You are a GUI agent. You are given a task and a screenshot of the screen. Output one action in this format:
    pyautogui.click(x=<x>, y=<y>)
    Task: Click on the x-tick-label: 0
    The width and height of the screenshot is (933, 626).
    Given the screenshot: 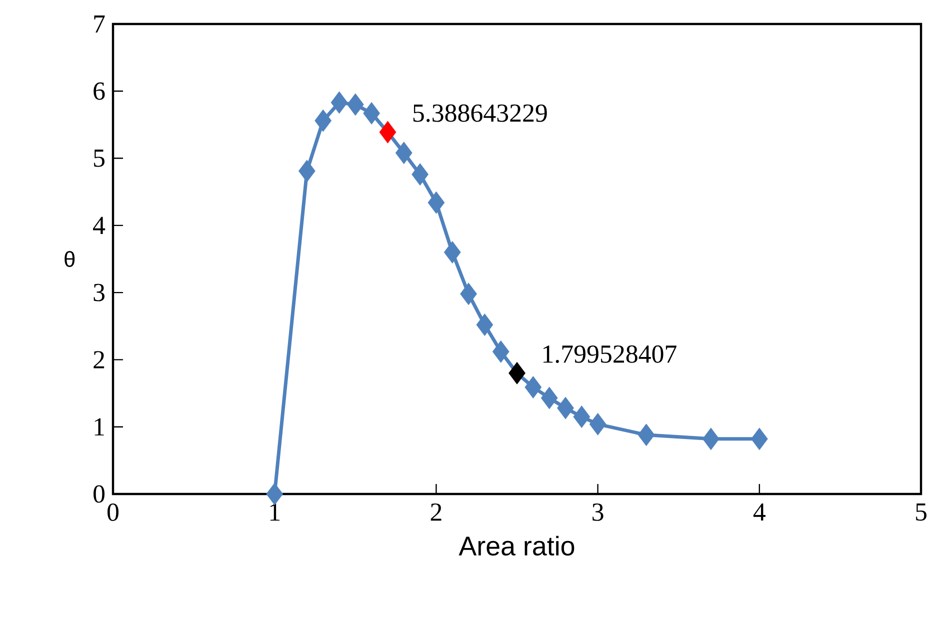 What is the action you would take?
    pyautogui.click(x=113, y=512)
    